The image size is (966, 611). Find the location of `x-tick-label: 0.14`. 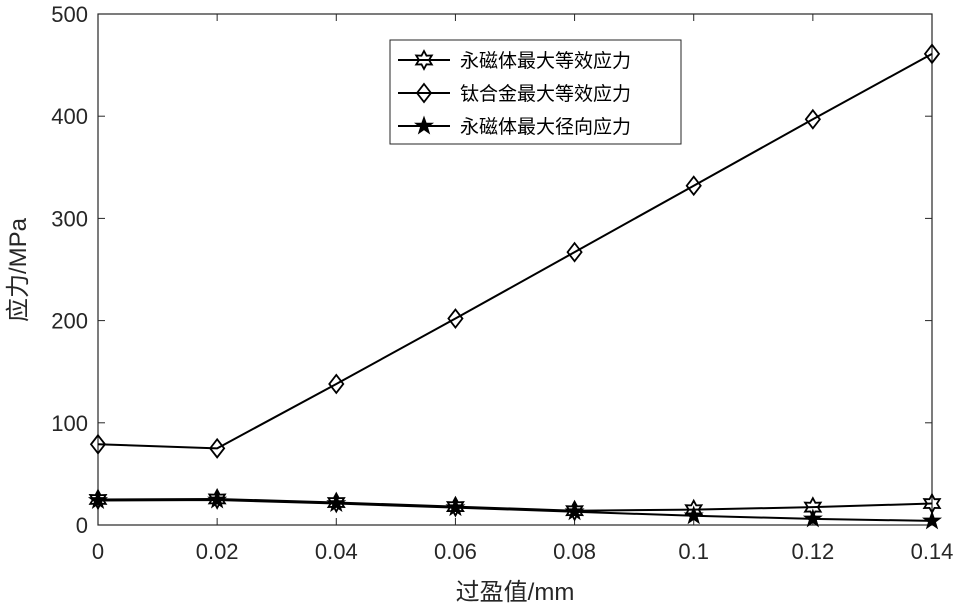

x-tick-label: 0.14 is located at coordinates (932, 551).